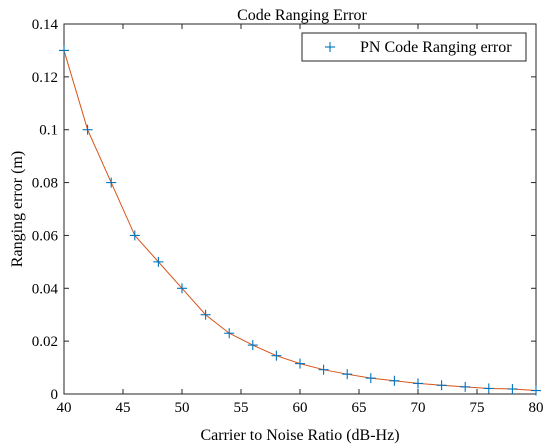  Describe the element at coordinates (536, 408) in the screenshot. I see `x-tick-label: 80` at that location.